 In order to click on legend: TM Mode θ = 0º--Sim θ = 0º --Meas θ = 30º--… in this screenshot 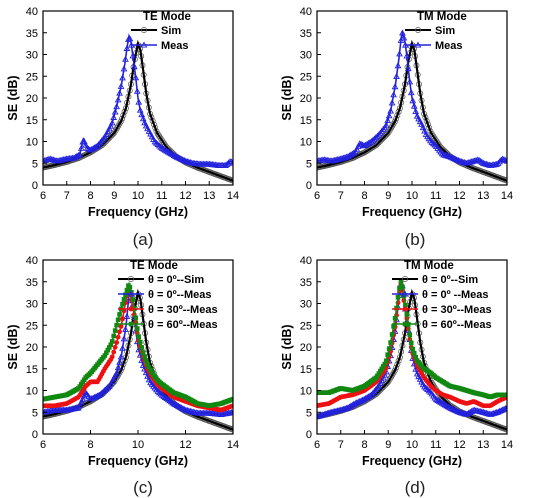, I will do `click(442, 295)`.